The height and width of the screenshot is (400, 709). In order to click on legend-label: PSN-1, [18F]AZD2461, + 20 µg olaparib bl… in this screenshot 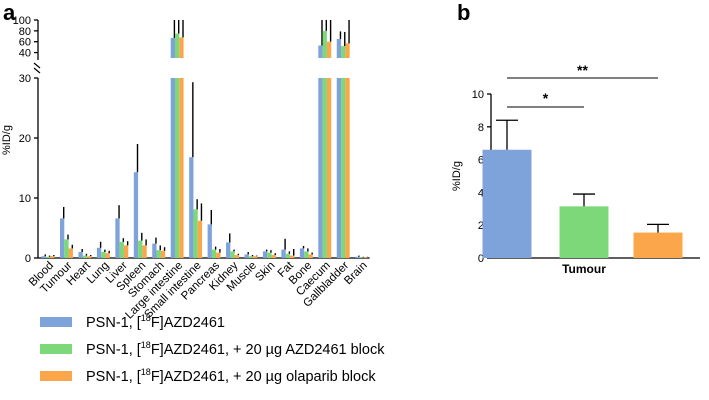, I will do `click(231, 375)`.